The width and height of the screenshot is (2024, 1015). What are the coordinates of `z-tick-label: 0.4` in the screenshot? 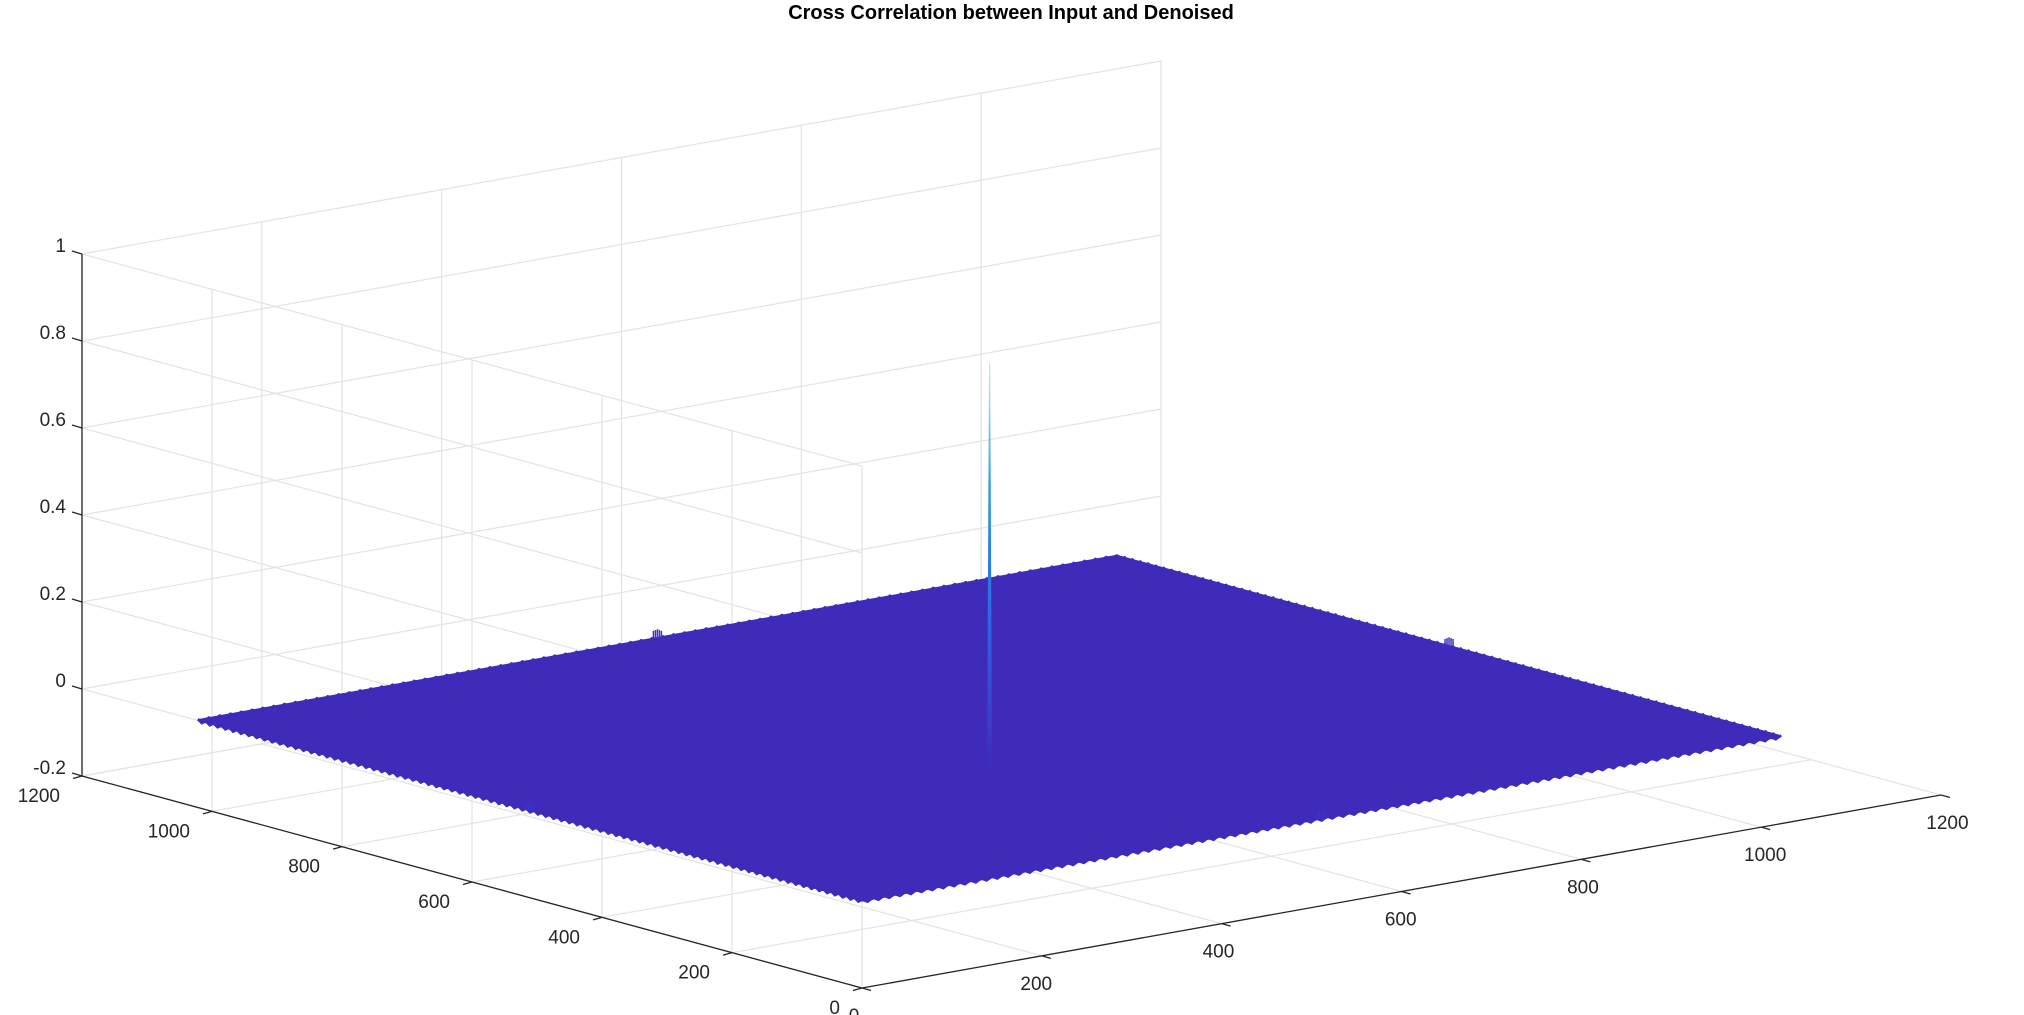 It's located at (53, 507).